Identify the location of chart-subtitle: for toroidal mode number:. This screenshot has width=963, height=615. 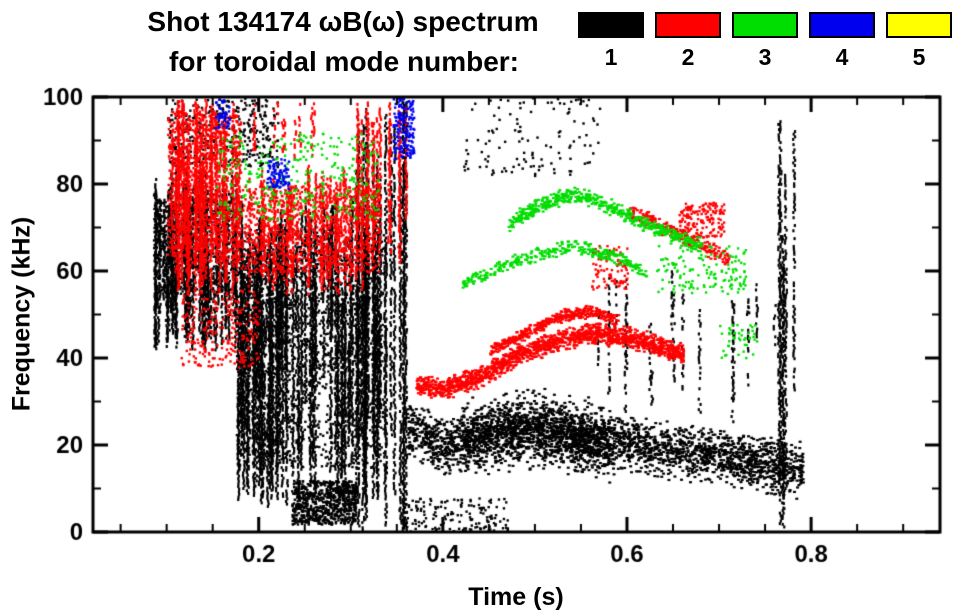
(344, 61).